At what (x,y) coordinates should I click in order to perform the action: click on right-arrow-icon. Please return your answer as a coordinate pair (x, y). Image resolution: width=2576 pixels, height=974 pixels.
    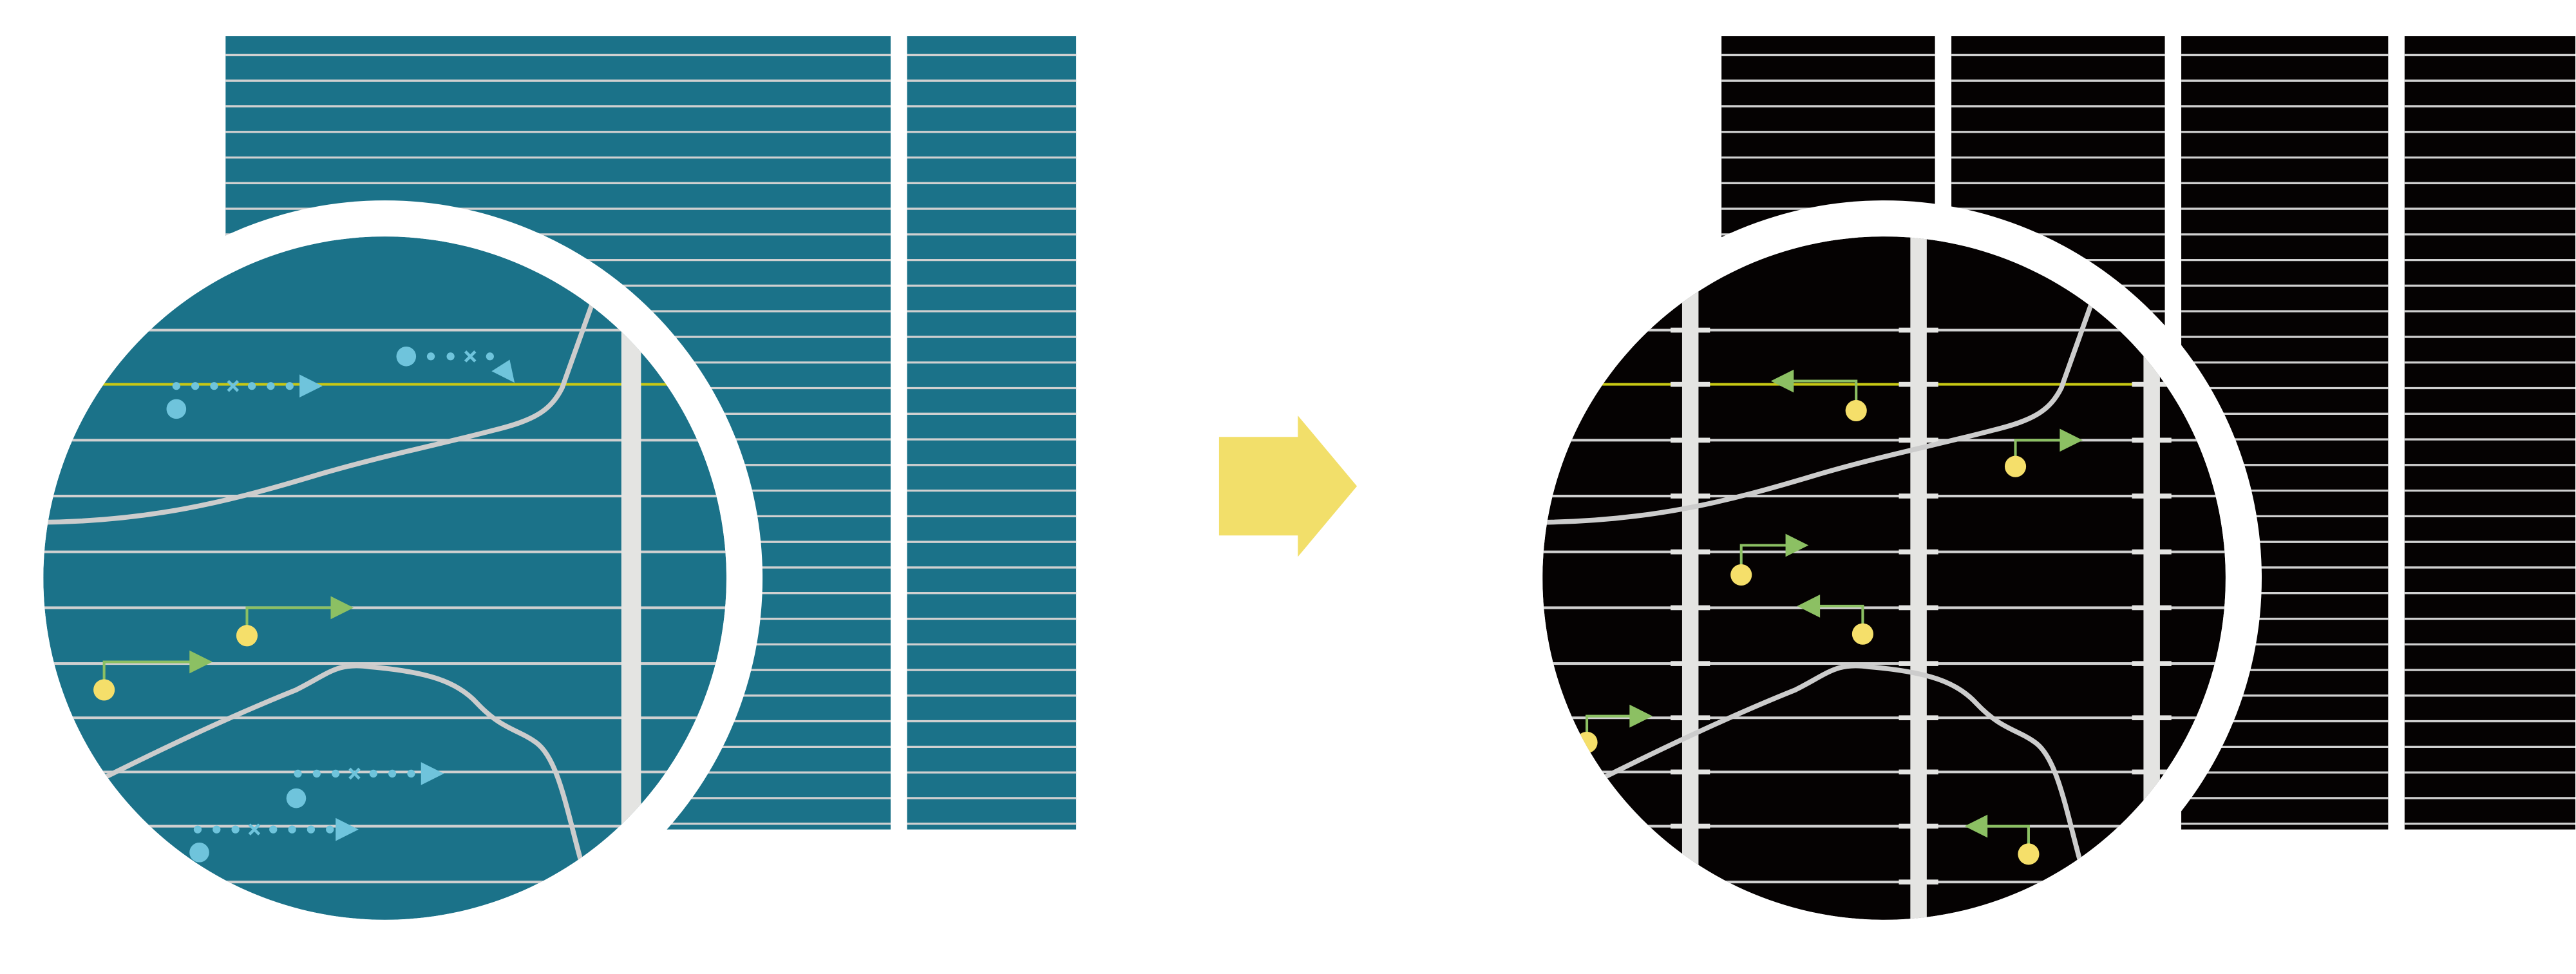
    Looking at the image, I should click on (1288, 486).